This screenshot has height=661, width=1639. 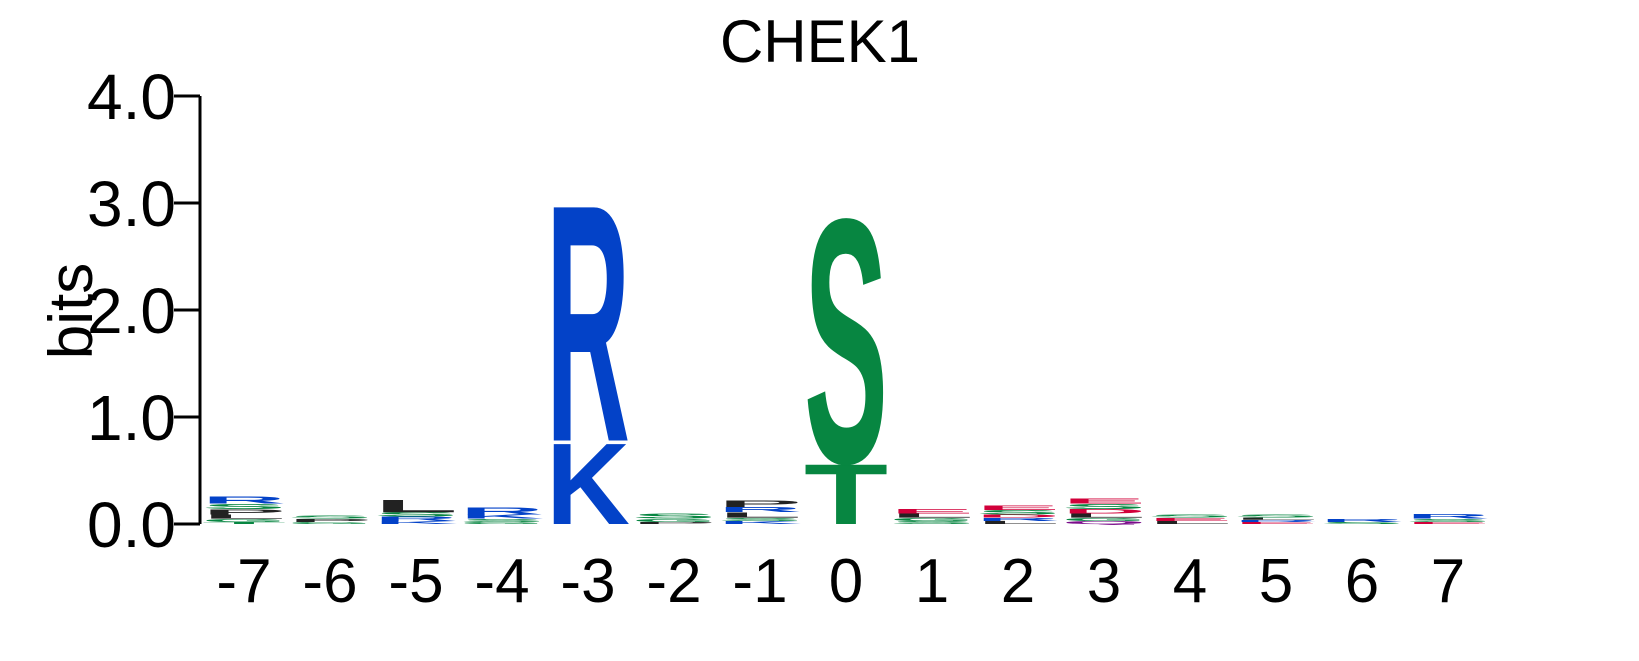 I want to click on y-axis: 0.0 1.0 2.0 3.0 4.0, so click(x=144, y=311).